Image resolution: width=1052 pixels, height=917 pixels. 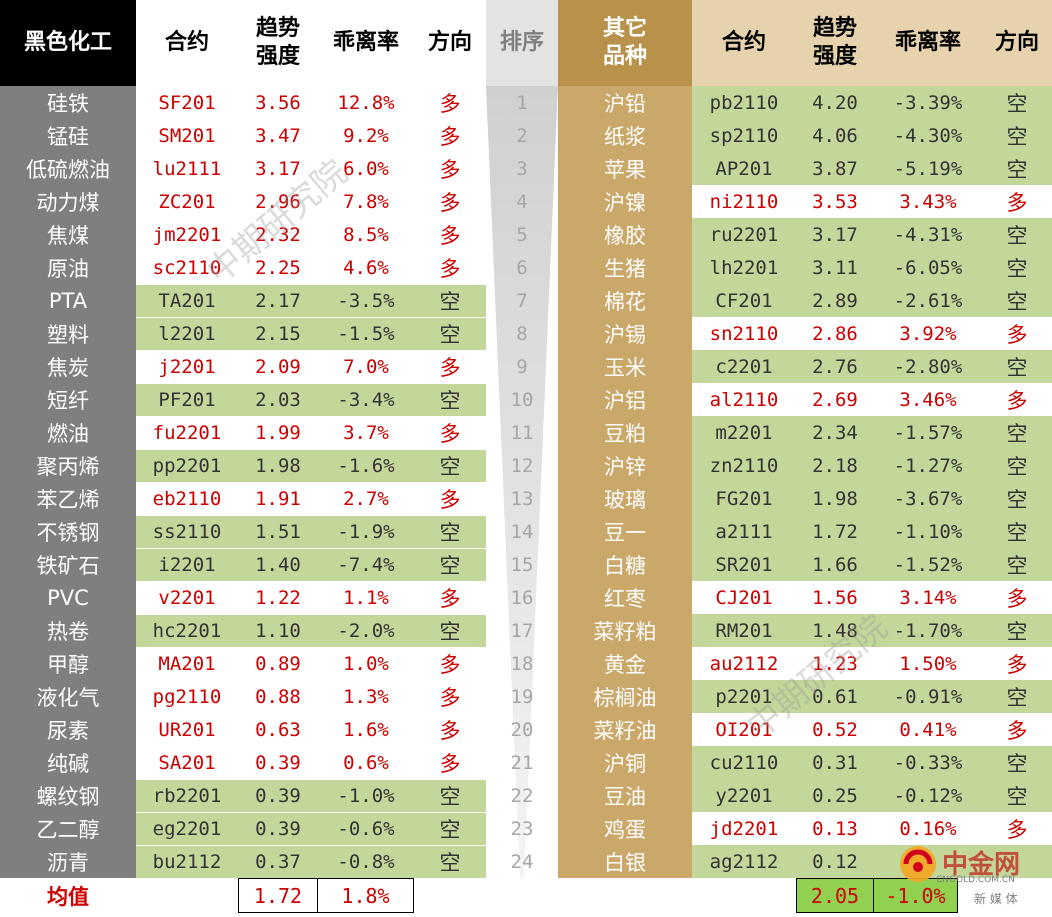 I want to click on right-deviation: 1.50%, so click(x=928, y=663).